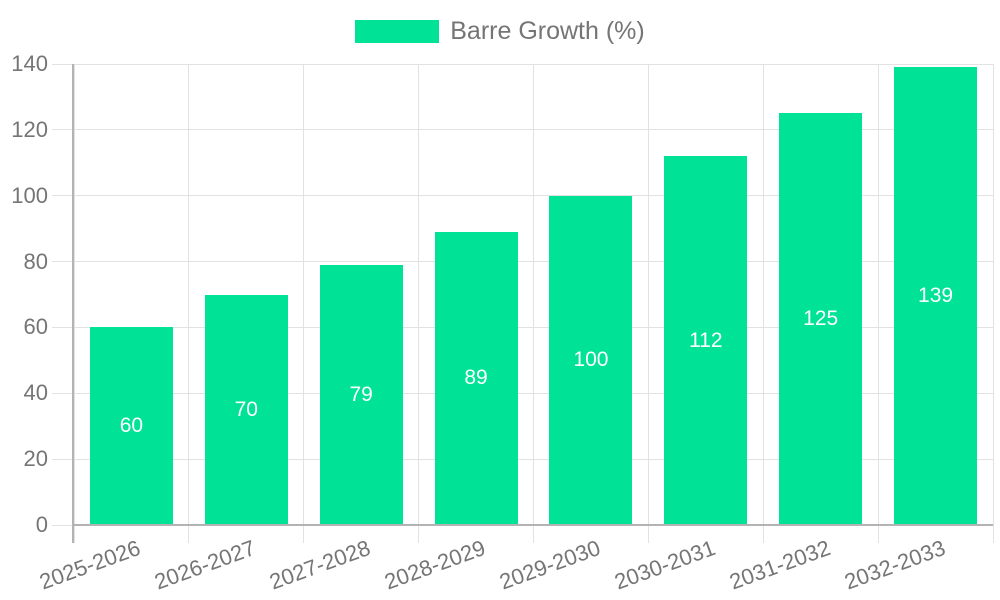 The height and width of the screenshot is (600, 1000). I want to click on bar-value-label: 125, so click(821, 319).